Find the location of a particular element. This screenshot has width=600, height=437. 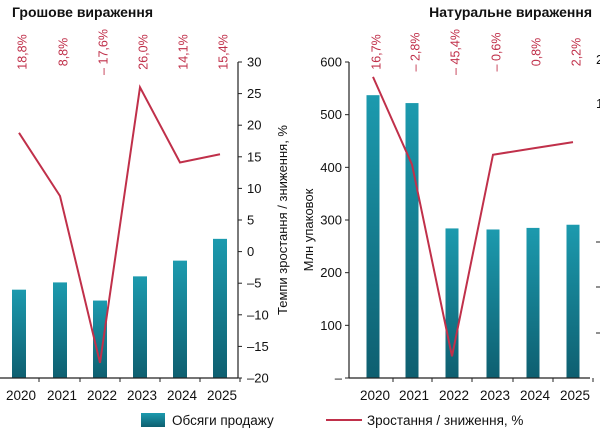

right-y-tick-label: 500 is located at coordinates (331, 114).